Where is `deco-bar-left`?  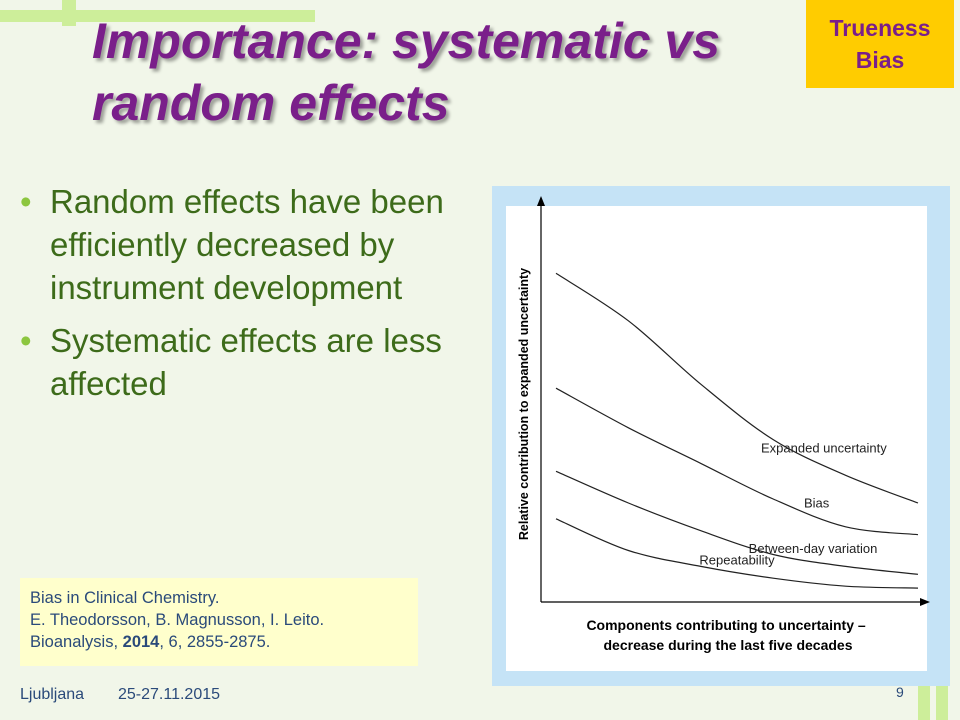 deco-bar-left is located at coordinates (69, 13).